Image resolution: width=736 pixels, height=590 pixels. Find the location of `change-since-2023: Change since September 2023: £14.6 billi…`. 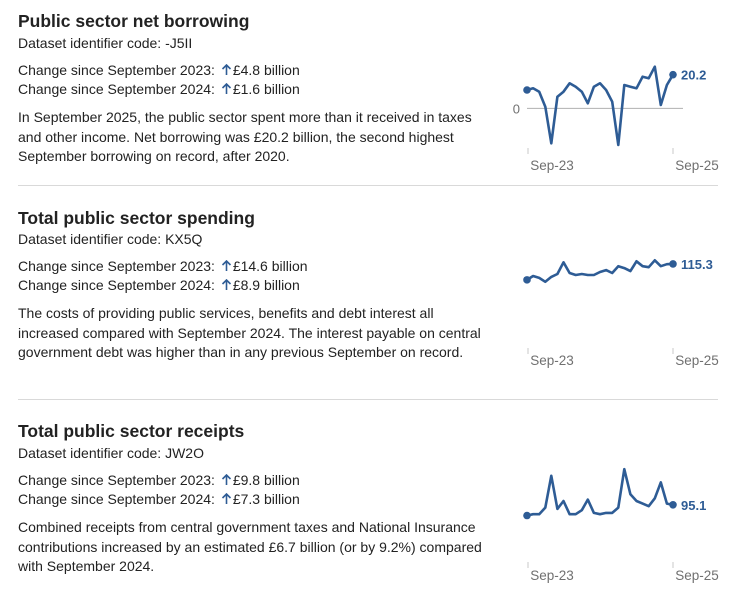

change-since-2023: Change since September 2023: £14.6 billi… is located at coordinates (163, 266).